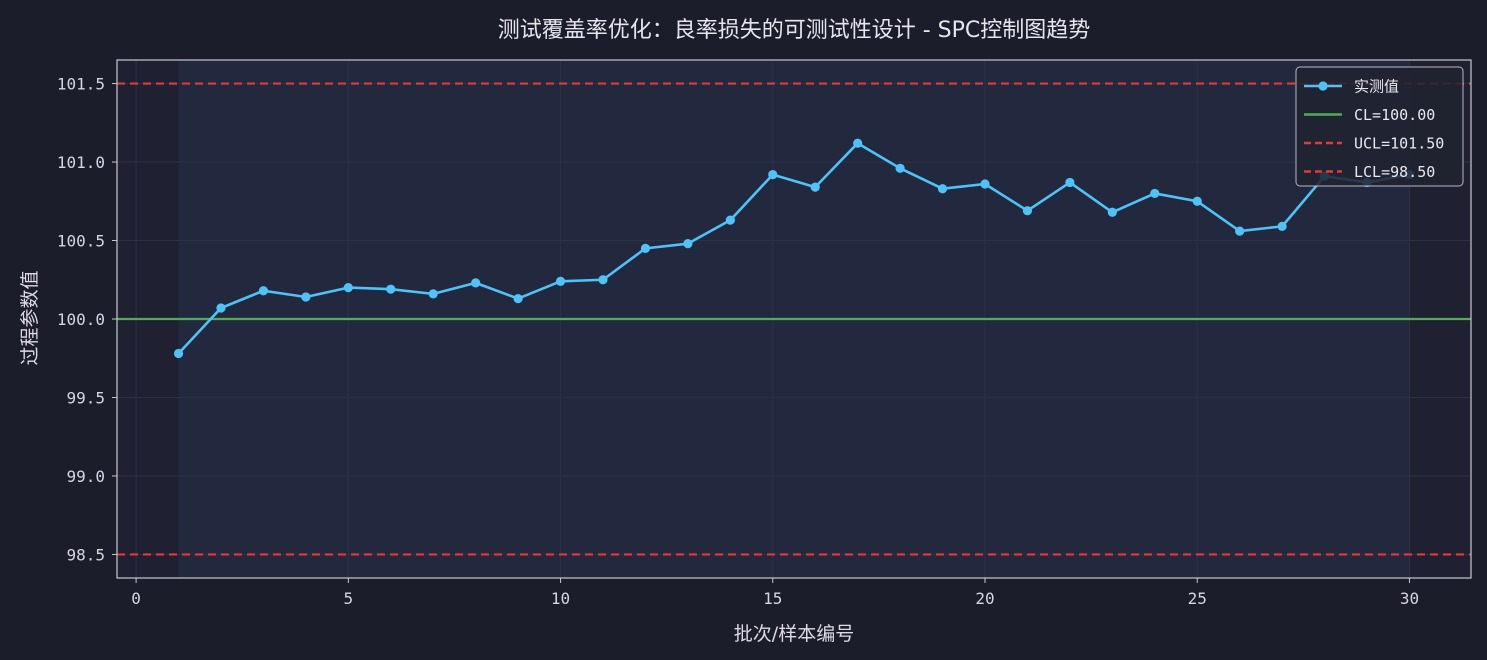 The width and height of the screenshot is (1487, 660). What do you see at coordinates (560, 598) in the screenshot?
I see `x-tick-label: 10` at bounding box center [560, 598].